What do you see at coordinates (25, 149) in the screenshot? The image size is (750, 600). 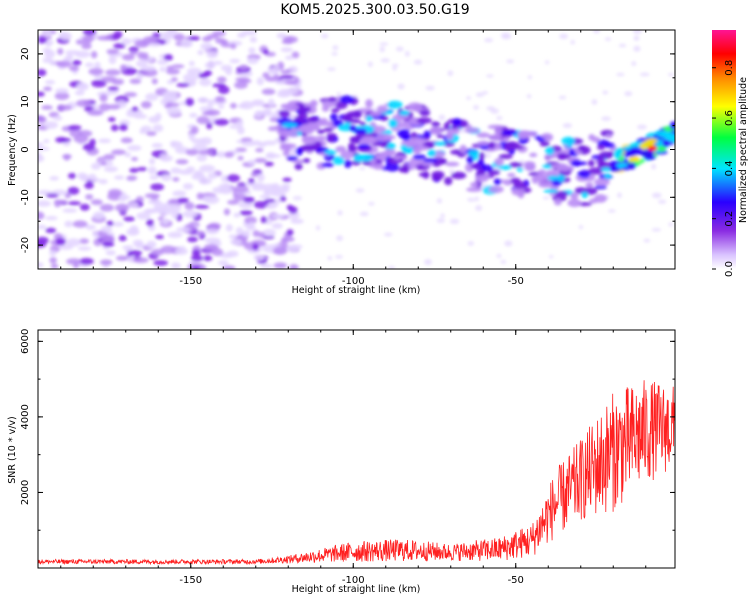 I see `spectrogram-ytick-label: 0` at bounding box center [25, 149].